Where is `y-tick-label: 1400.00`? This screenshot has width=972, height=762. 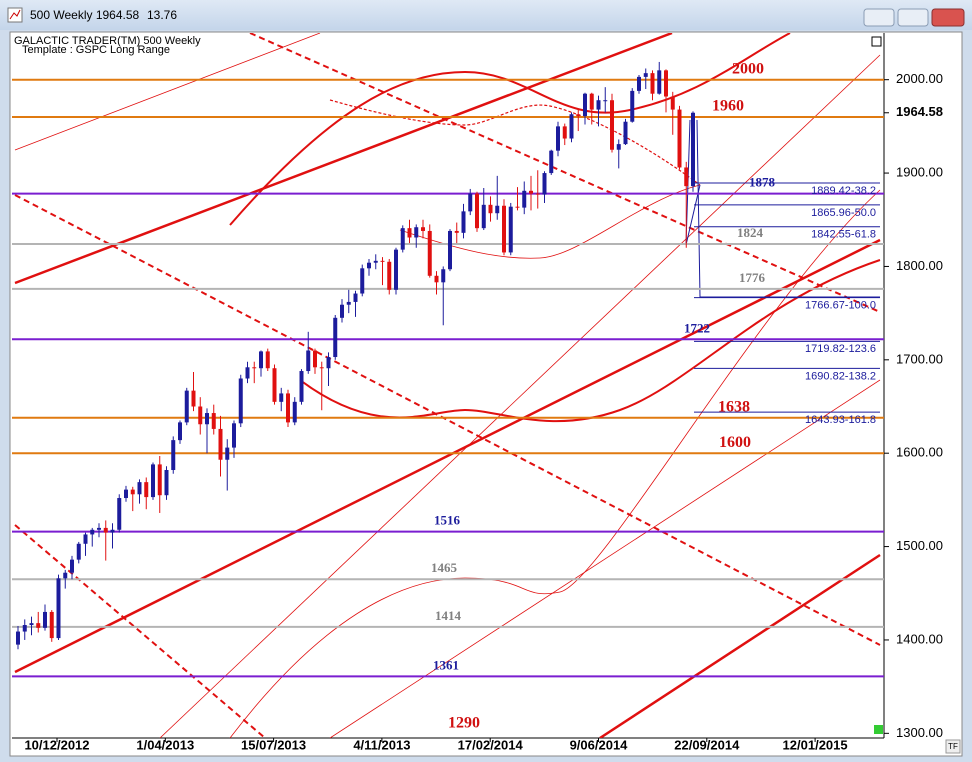
y-tick-label: 1400.00 is located at coordinates (919, 638).